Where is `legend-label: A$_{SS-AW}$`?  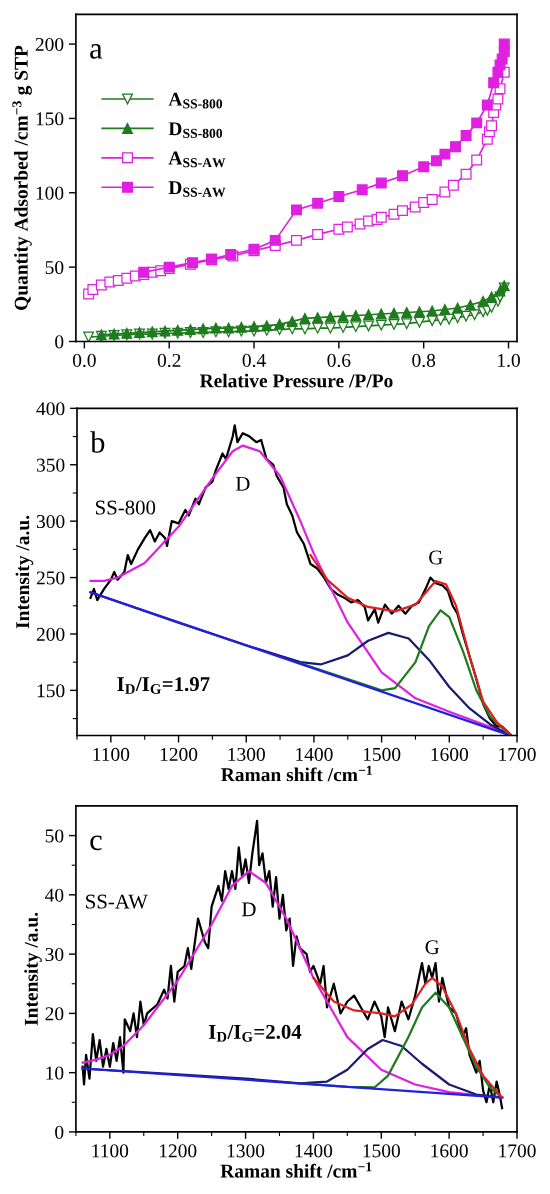 legend-label: A$_{SS-AW}$ is located at coordinates (197, 159).